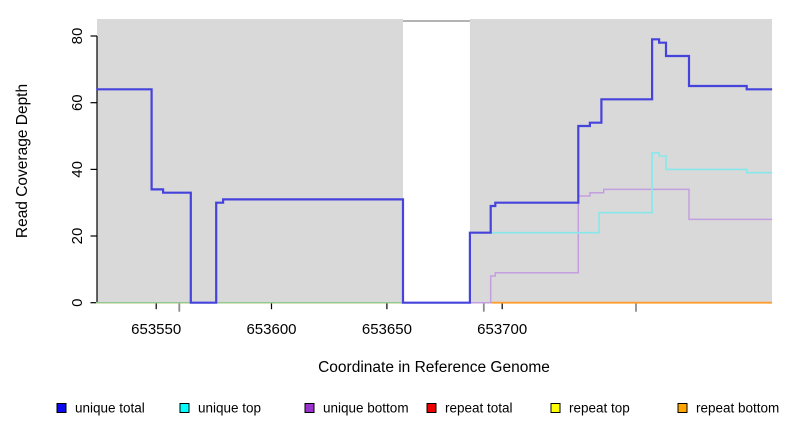  I want to click on legend-label-unique-bottom: unique bottom, so click(366, 408).